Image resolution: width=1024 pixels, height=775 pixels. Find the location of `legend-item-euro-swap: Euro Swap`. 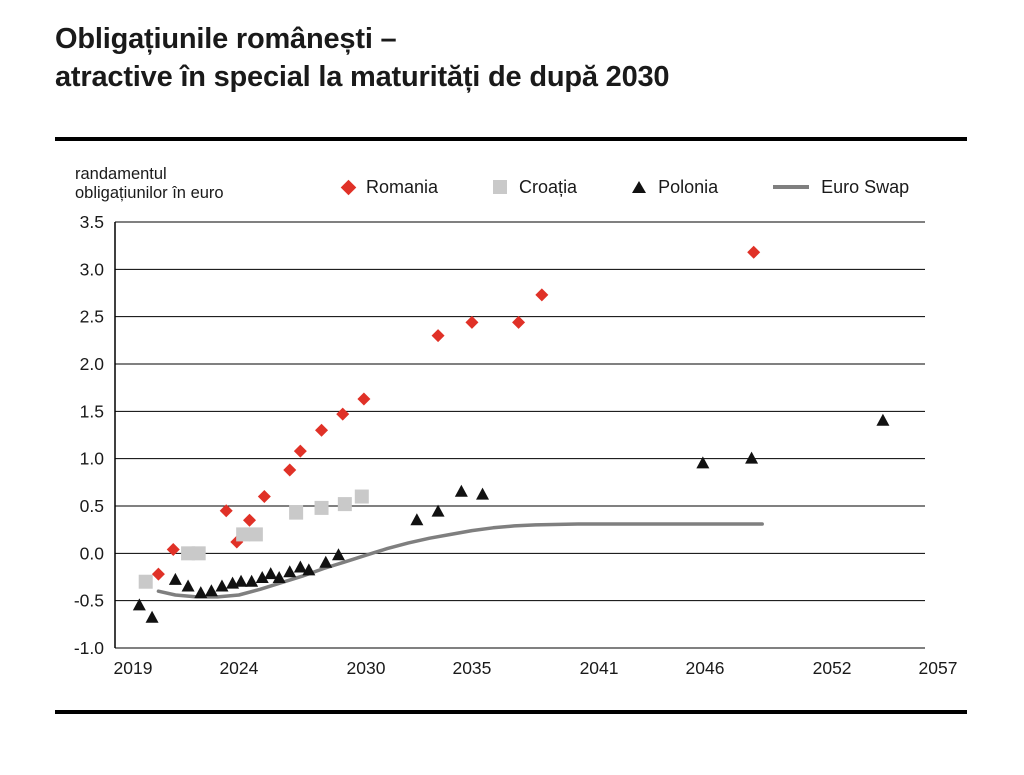

legend-item-euro-swap: Euro Swap is located at coordinates (841, 187).